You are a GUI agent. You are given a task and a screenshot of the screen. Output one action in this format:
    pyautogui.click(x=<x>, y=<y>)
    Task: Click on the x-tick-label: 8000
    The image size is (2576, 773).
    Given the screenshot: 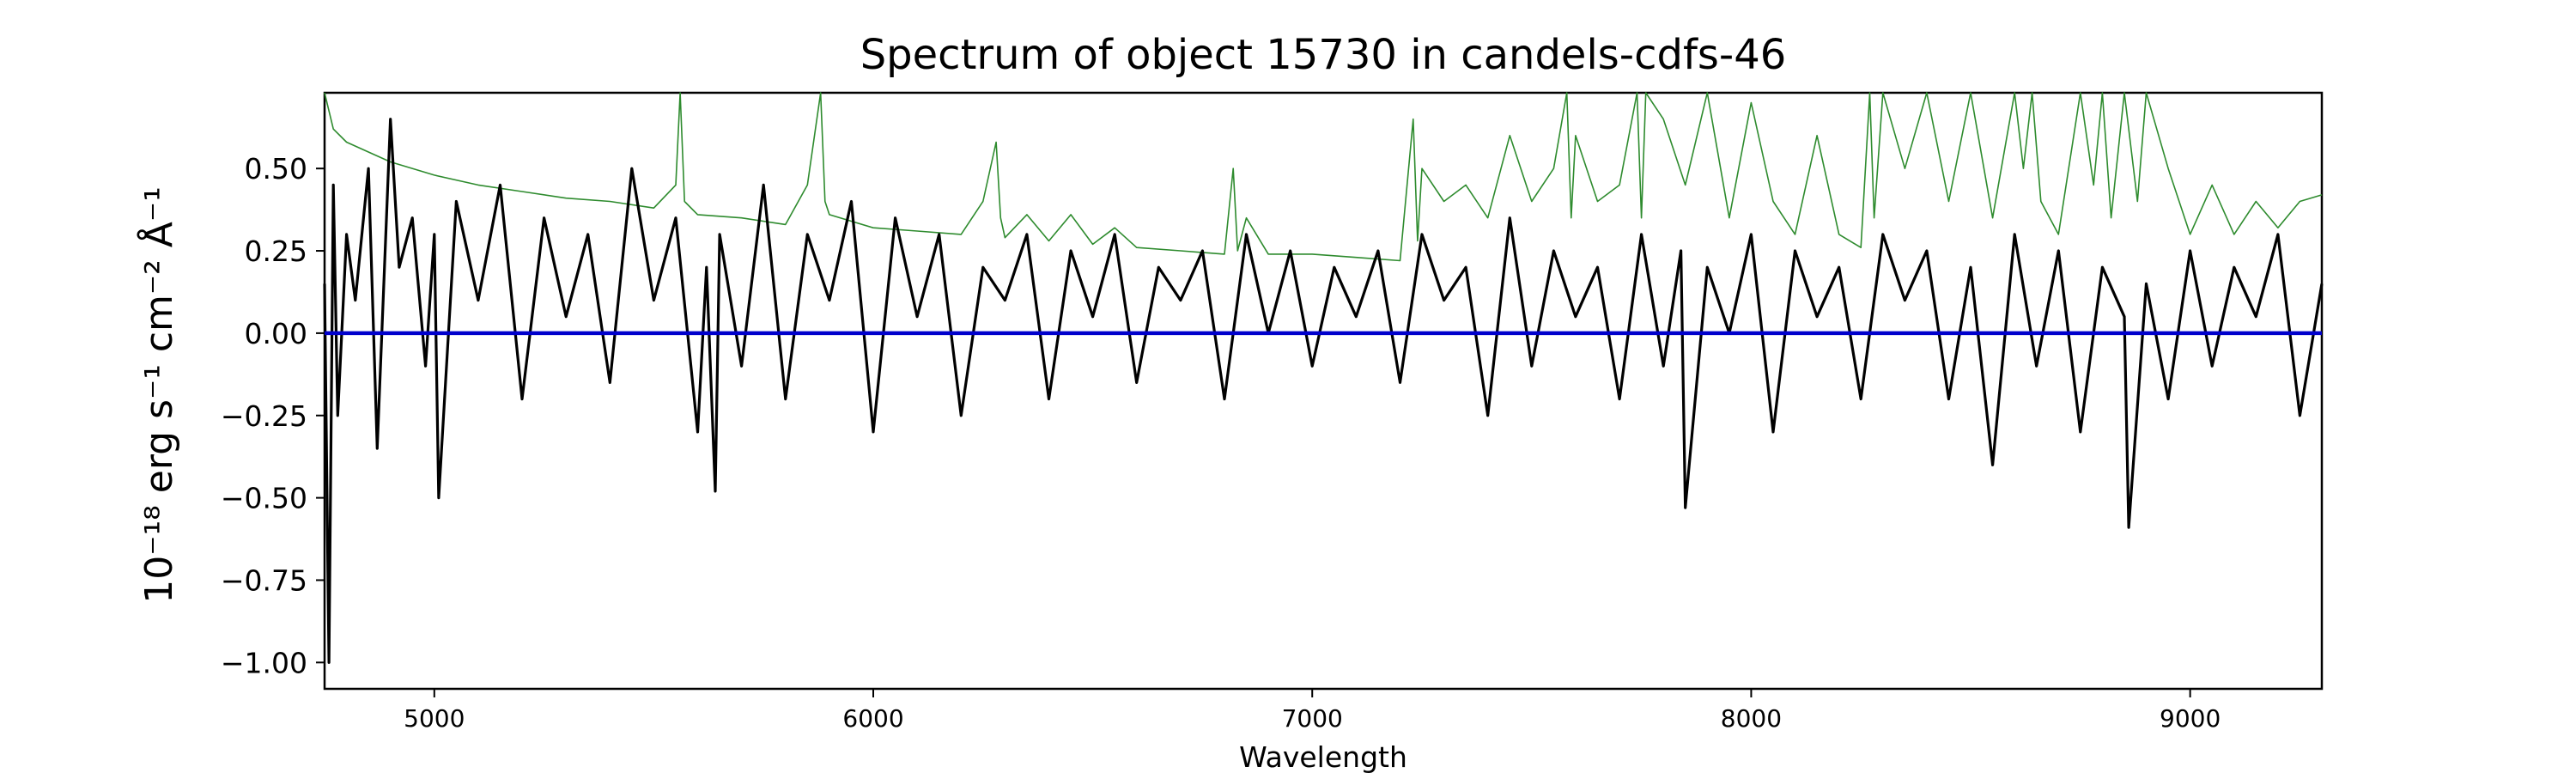 What is the action you would take?
    pyautogui.click(x=1751, y=718)
    